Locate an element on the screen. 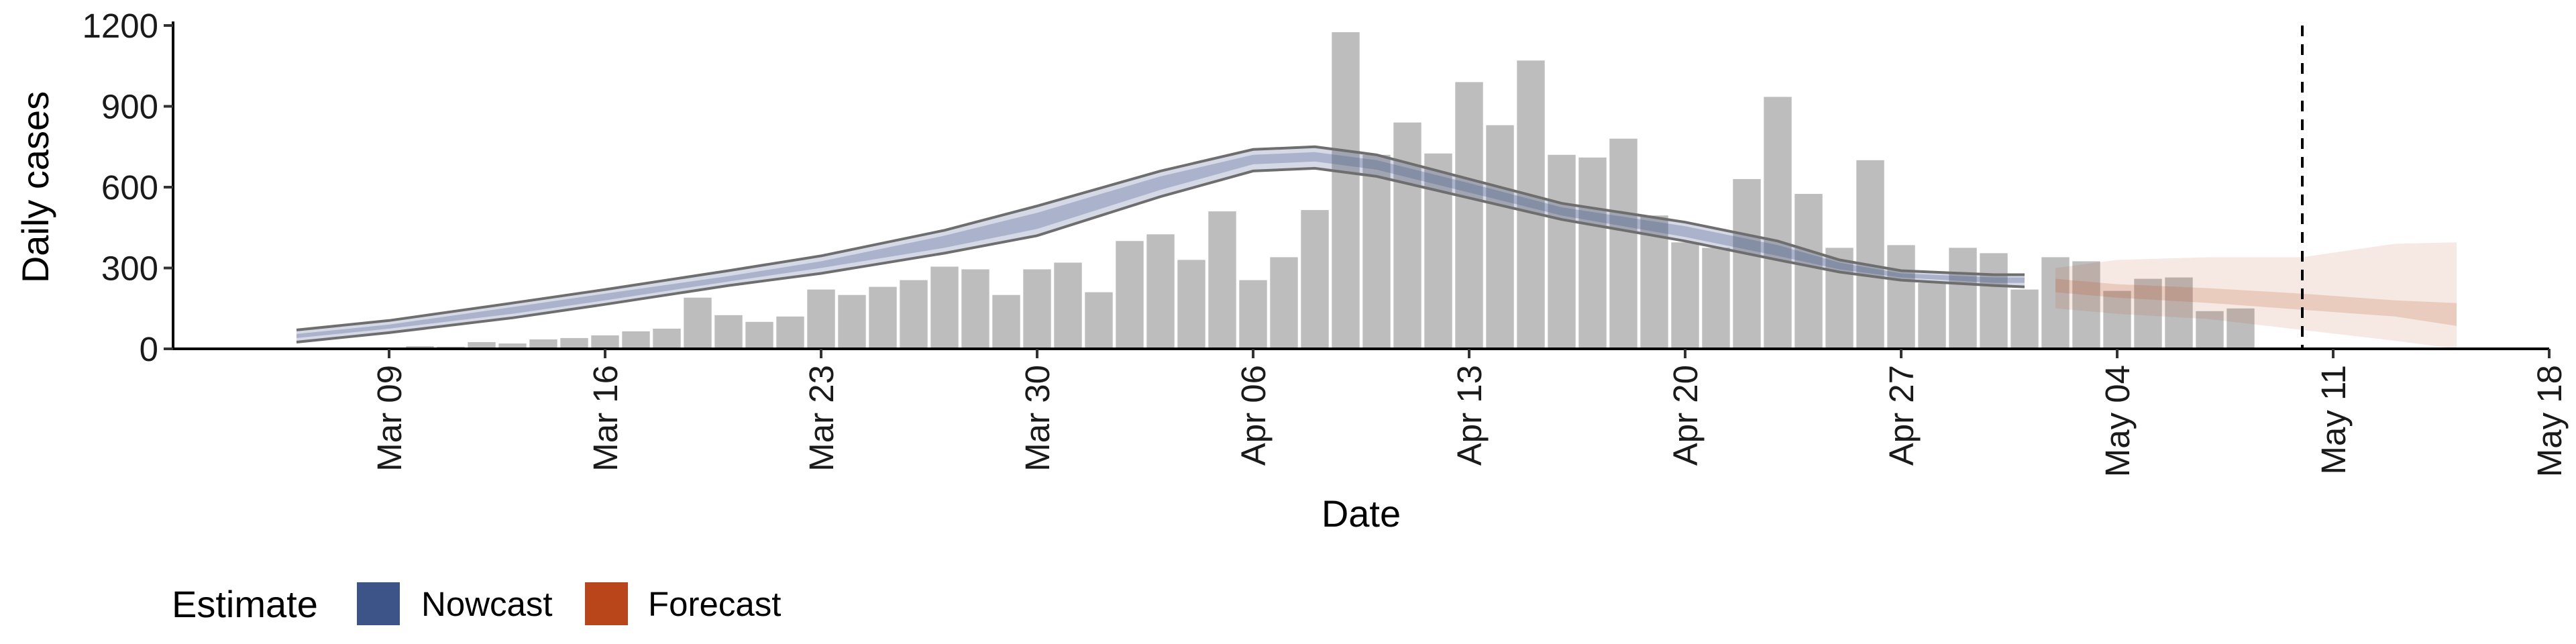 Image resolution: width=2576 pixels, height=644 pixels. y-tick-labels: 0 300 600 900 1200 is located at coordinates (120, 187).